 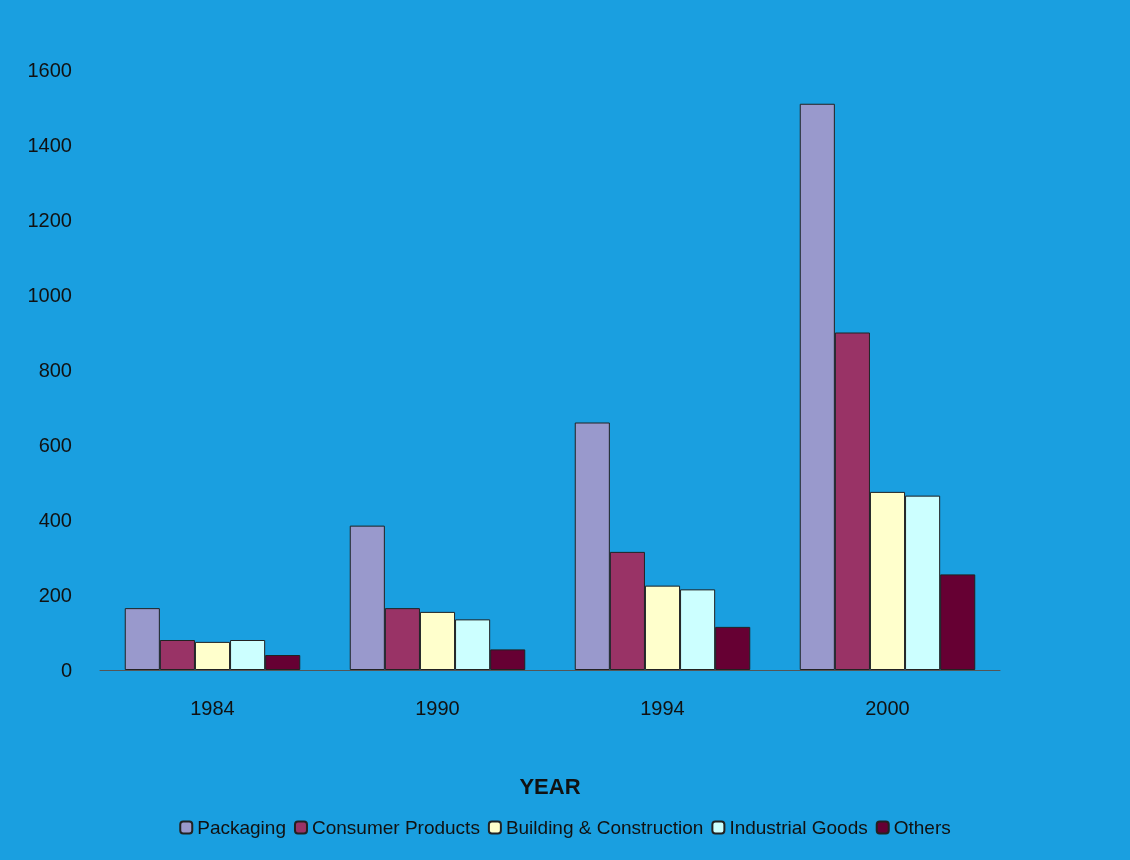 I want to click on y-tick-label: 800, so click(x=55, y=370).